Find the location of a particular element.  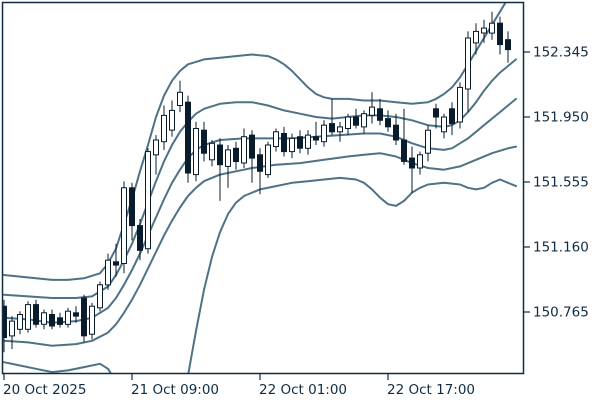

x-axis-label: 21 Oct 09:00 is located at coordinates (175, 390).